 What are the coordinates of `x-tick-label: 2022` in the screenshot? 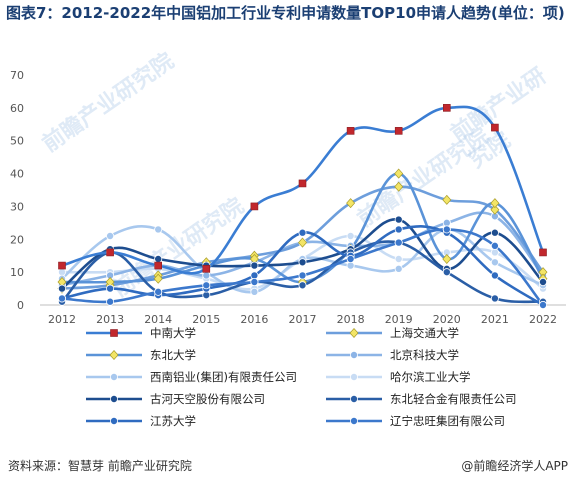 It's located at (543, 319).